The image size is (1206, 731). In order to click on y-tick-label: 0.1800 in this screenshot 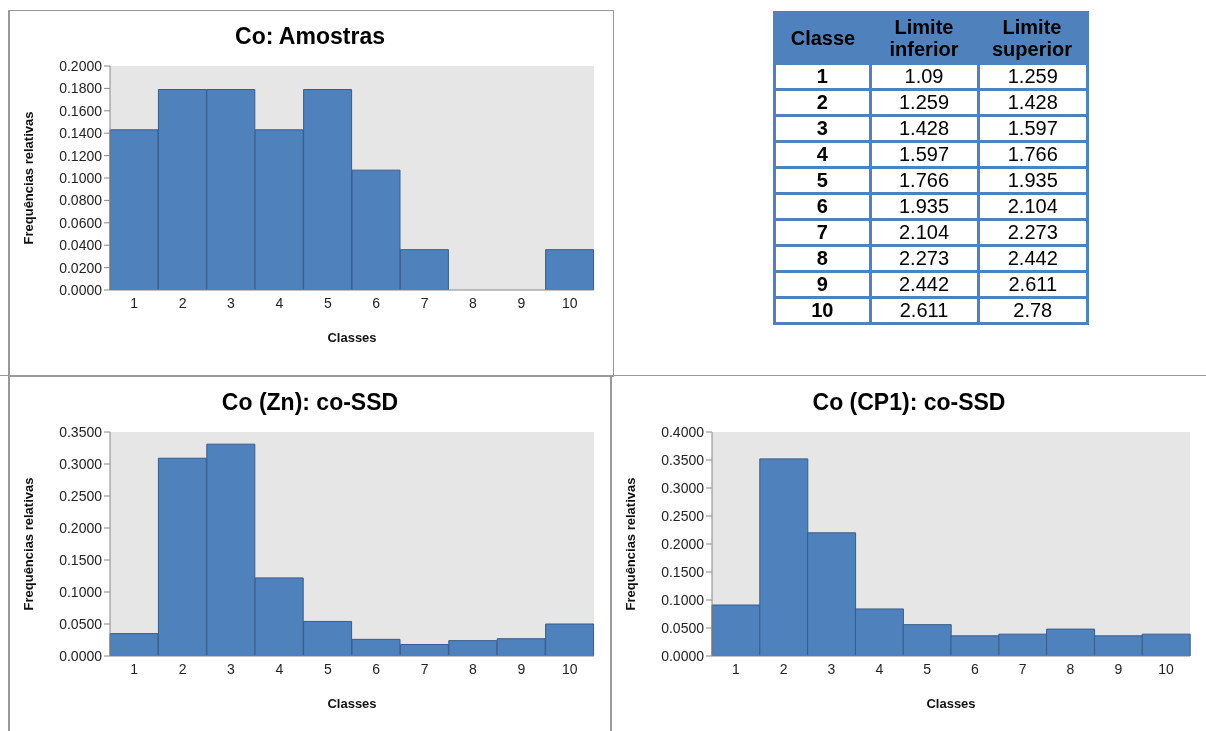, I will do `click(81, 88)`.